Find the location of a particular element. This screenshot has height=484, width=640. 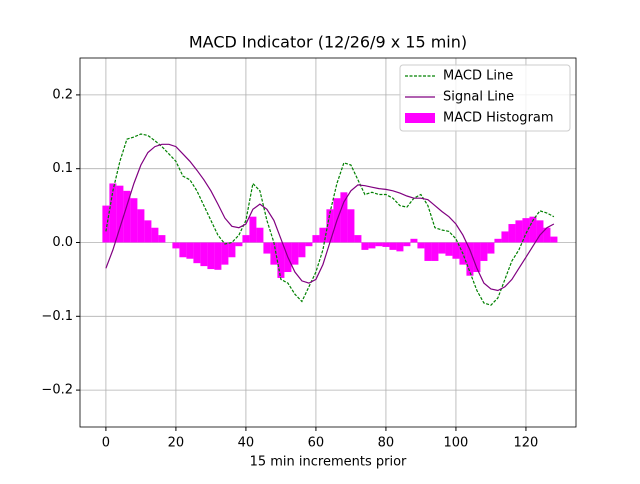

legend-swatch is located at coordinates (420, 118).